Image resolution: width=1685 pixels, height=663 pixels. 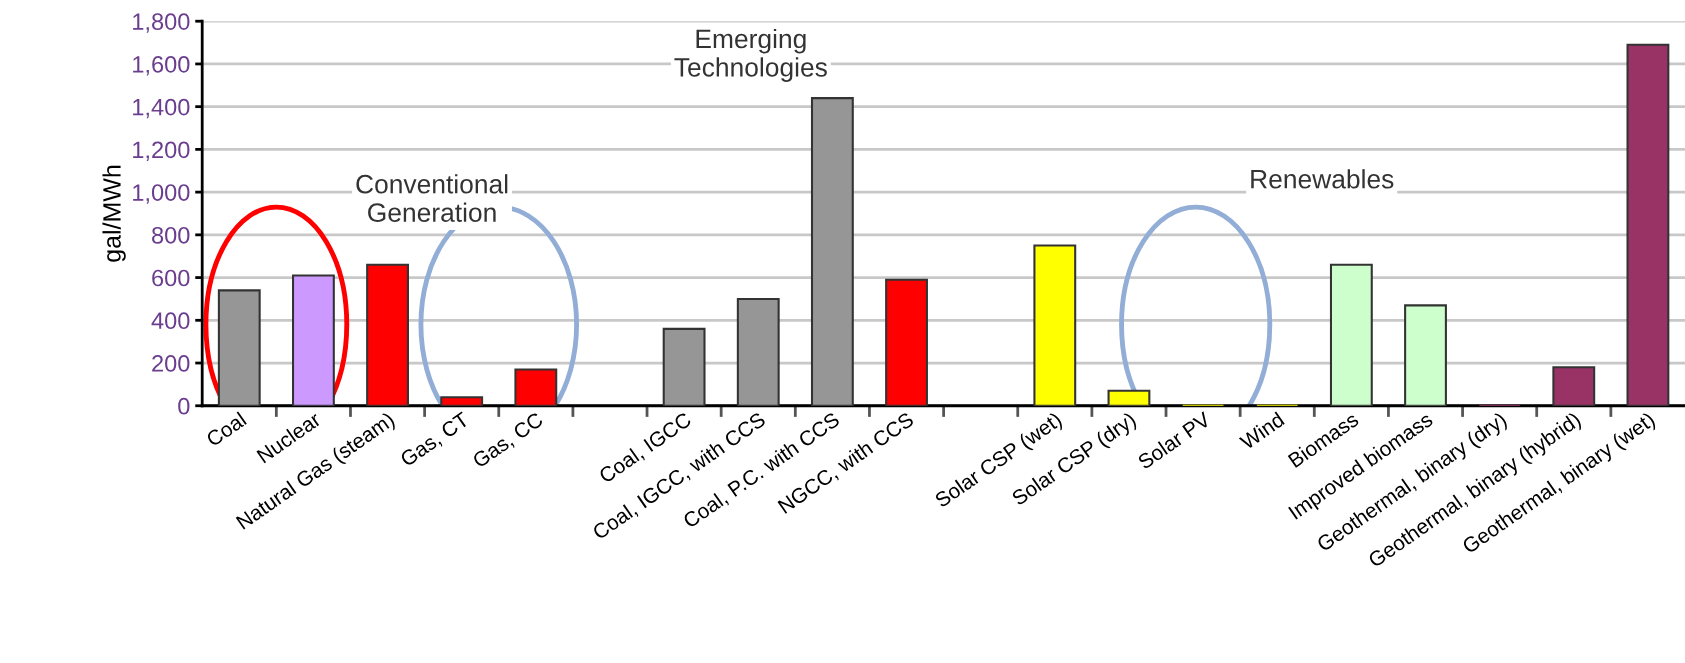 I want to click on y-tick-label: 1,200, so click(x=161, y=151).